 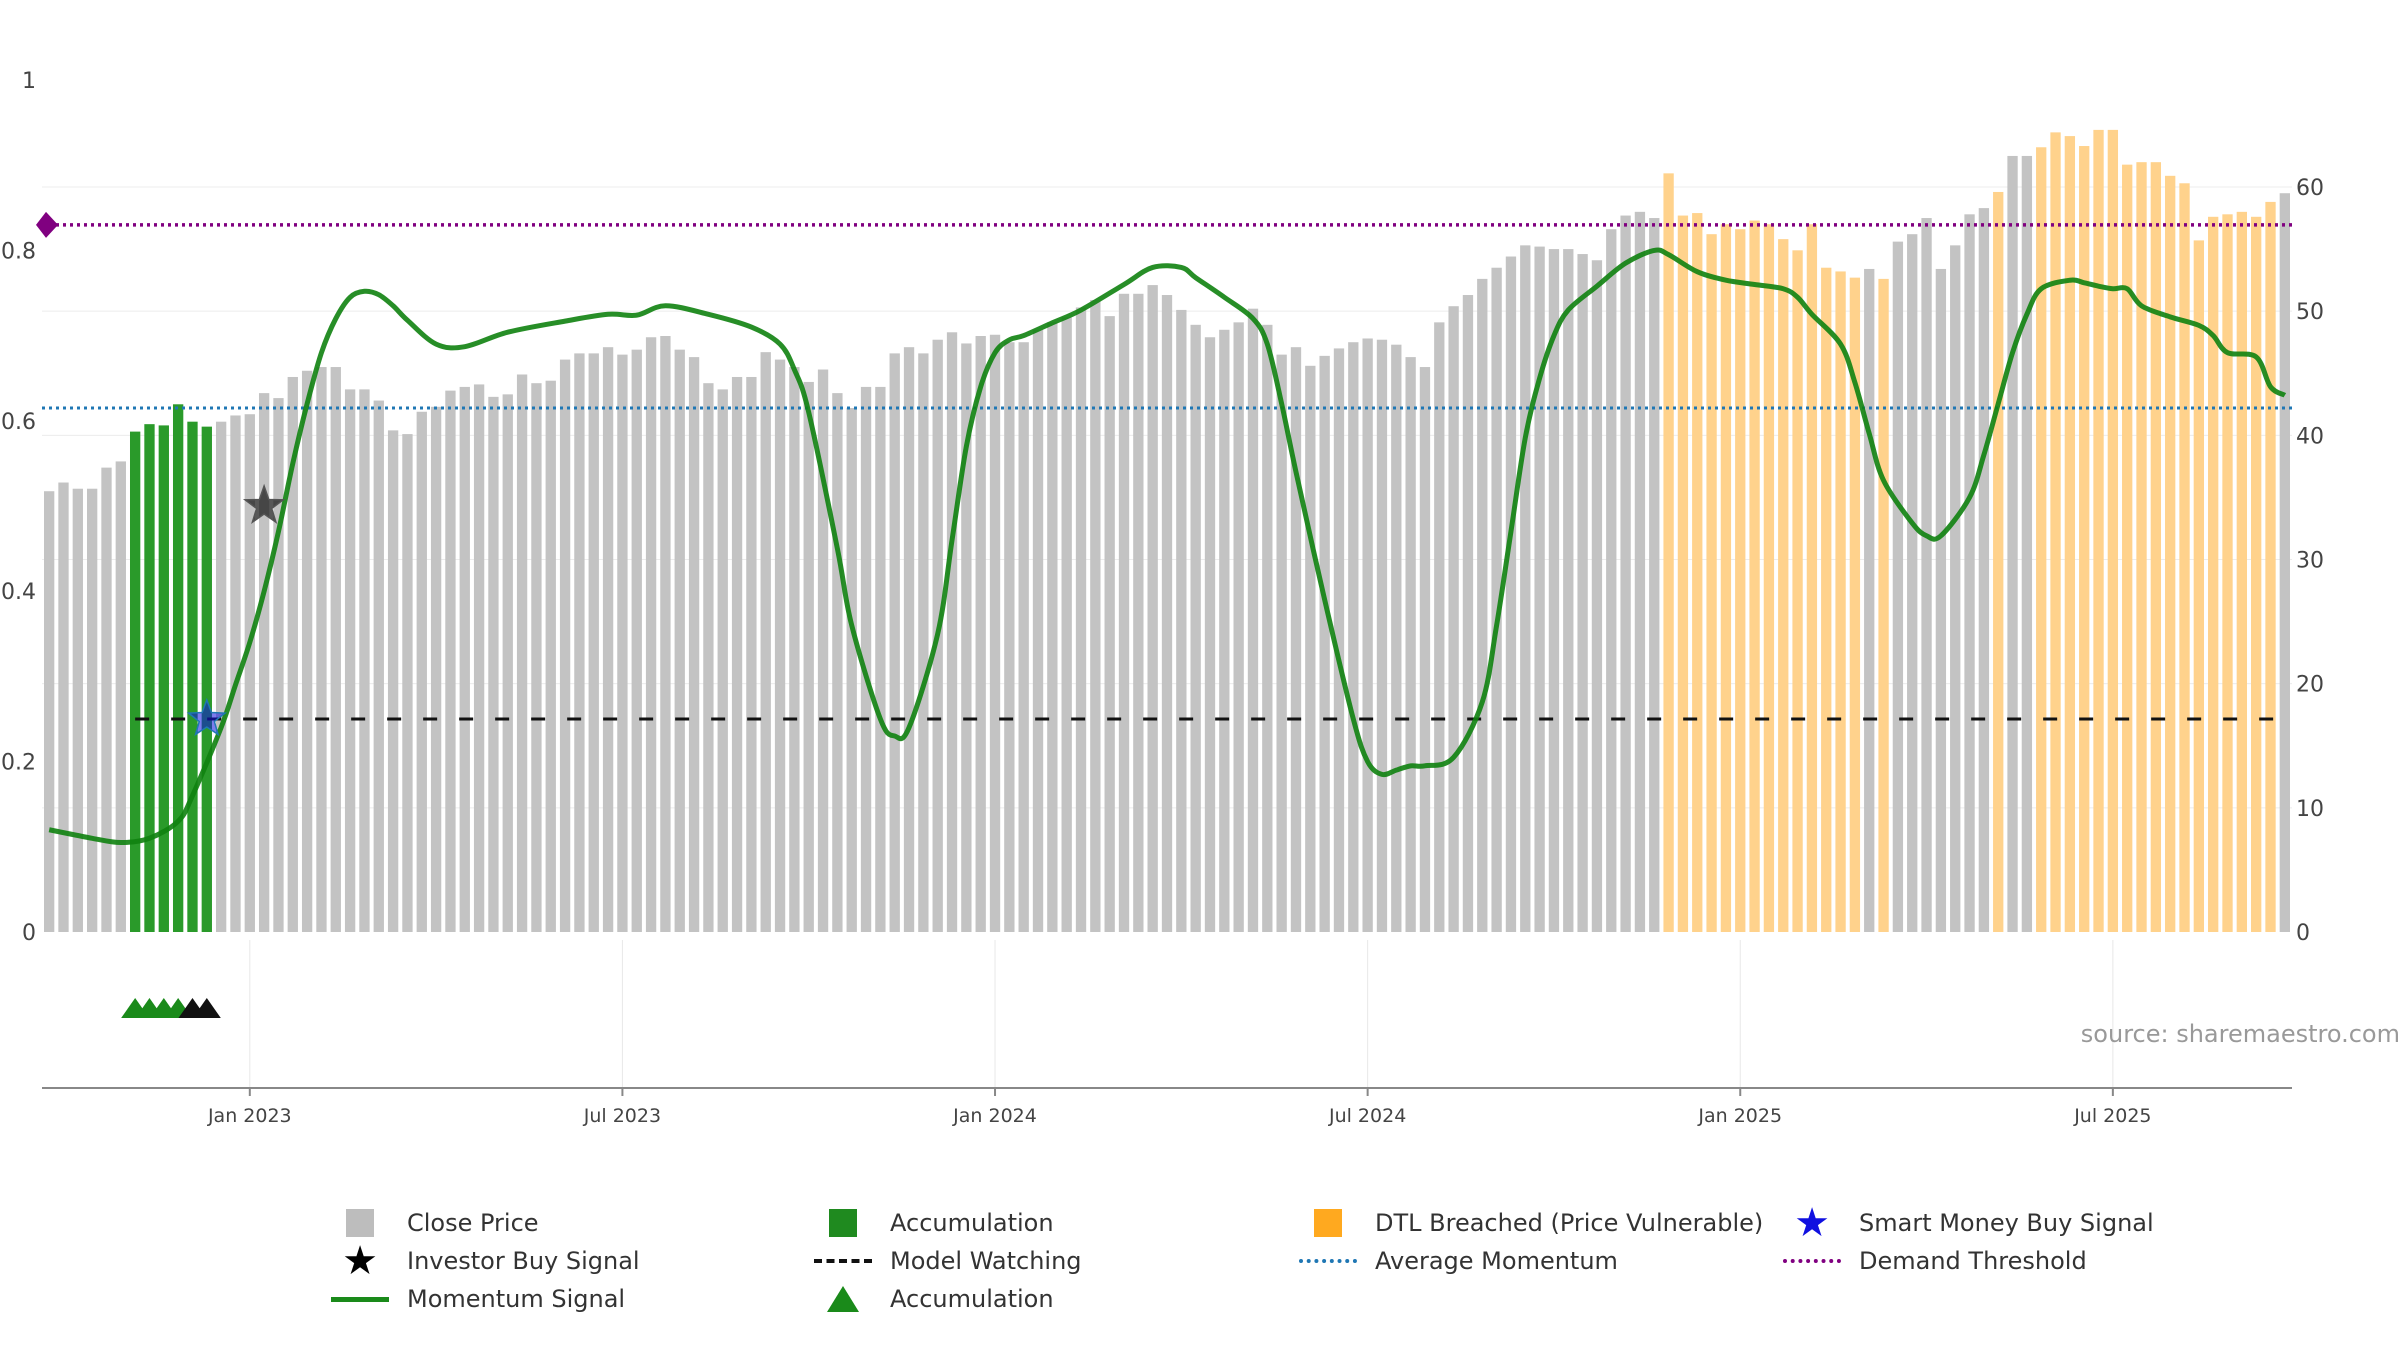 What do you see at coordinates (18, 592) in the screenshot?
I see `left-axis-tick: 0.4` at bounding box center [18, 592].